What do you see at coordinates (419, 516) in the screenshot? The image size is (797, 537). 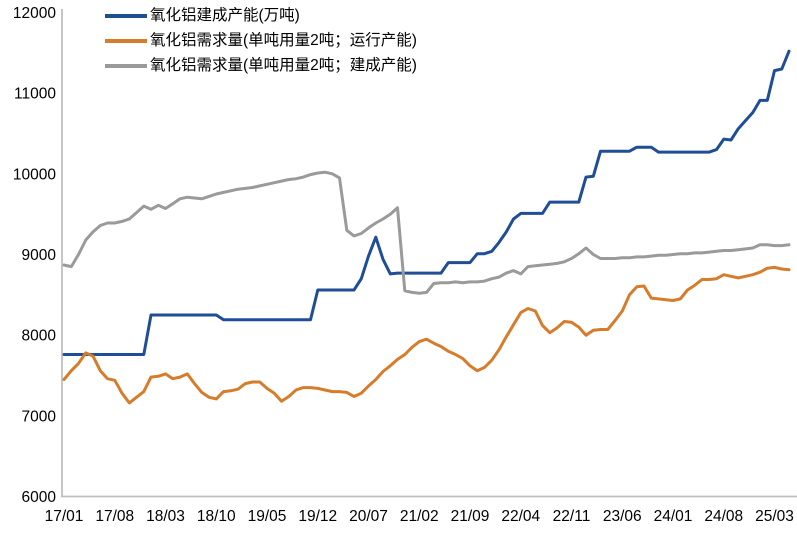 I see `x-tick-label-21-02: 21/02` at bounding box center [419, 516].